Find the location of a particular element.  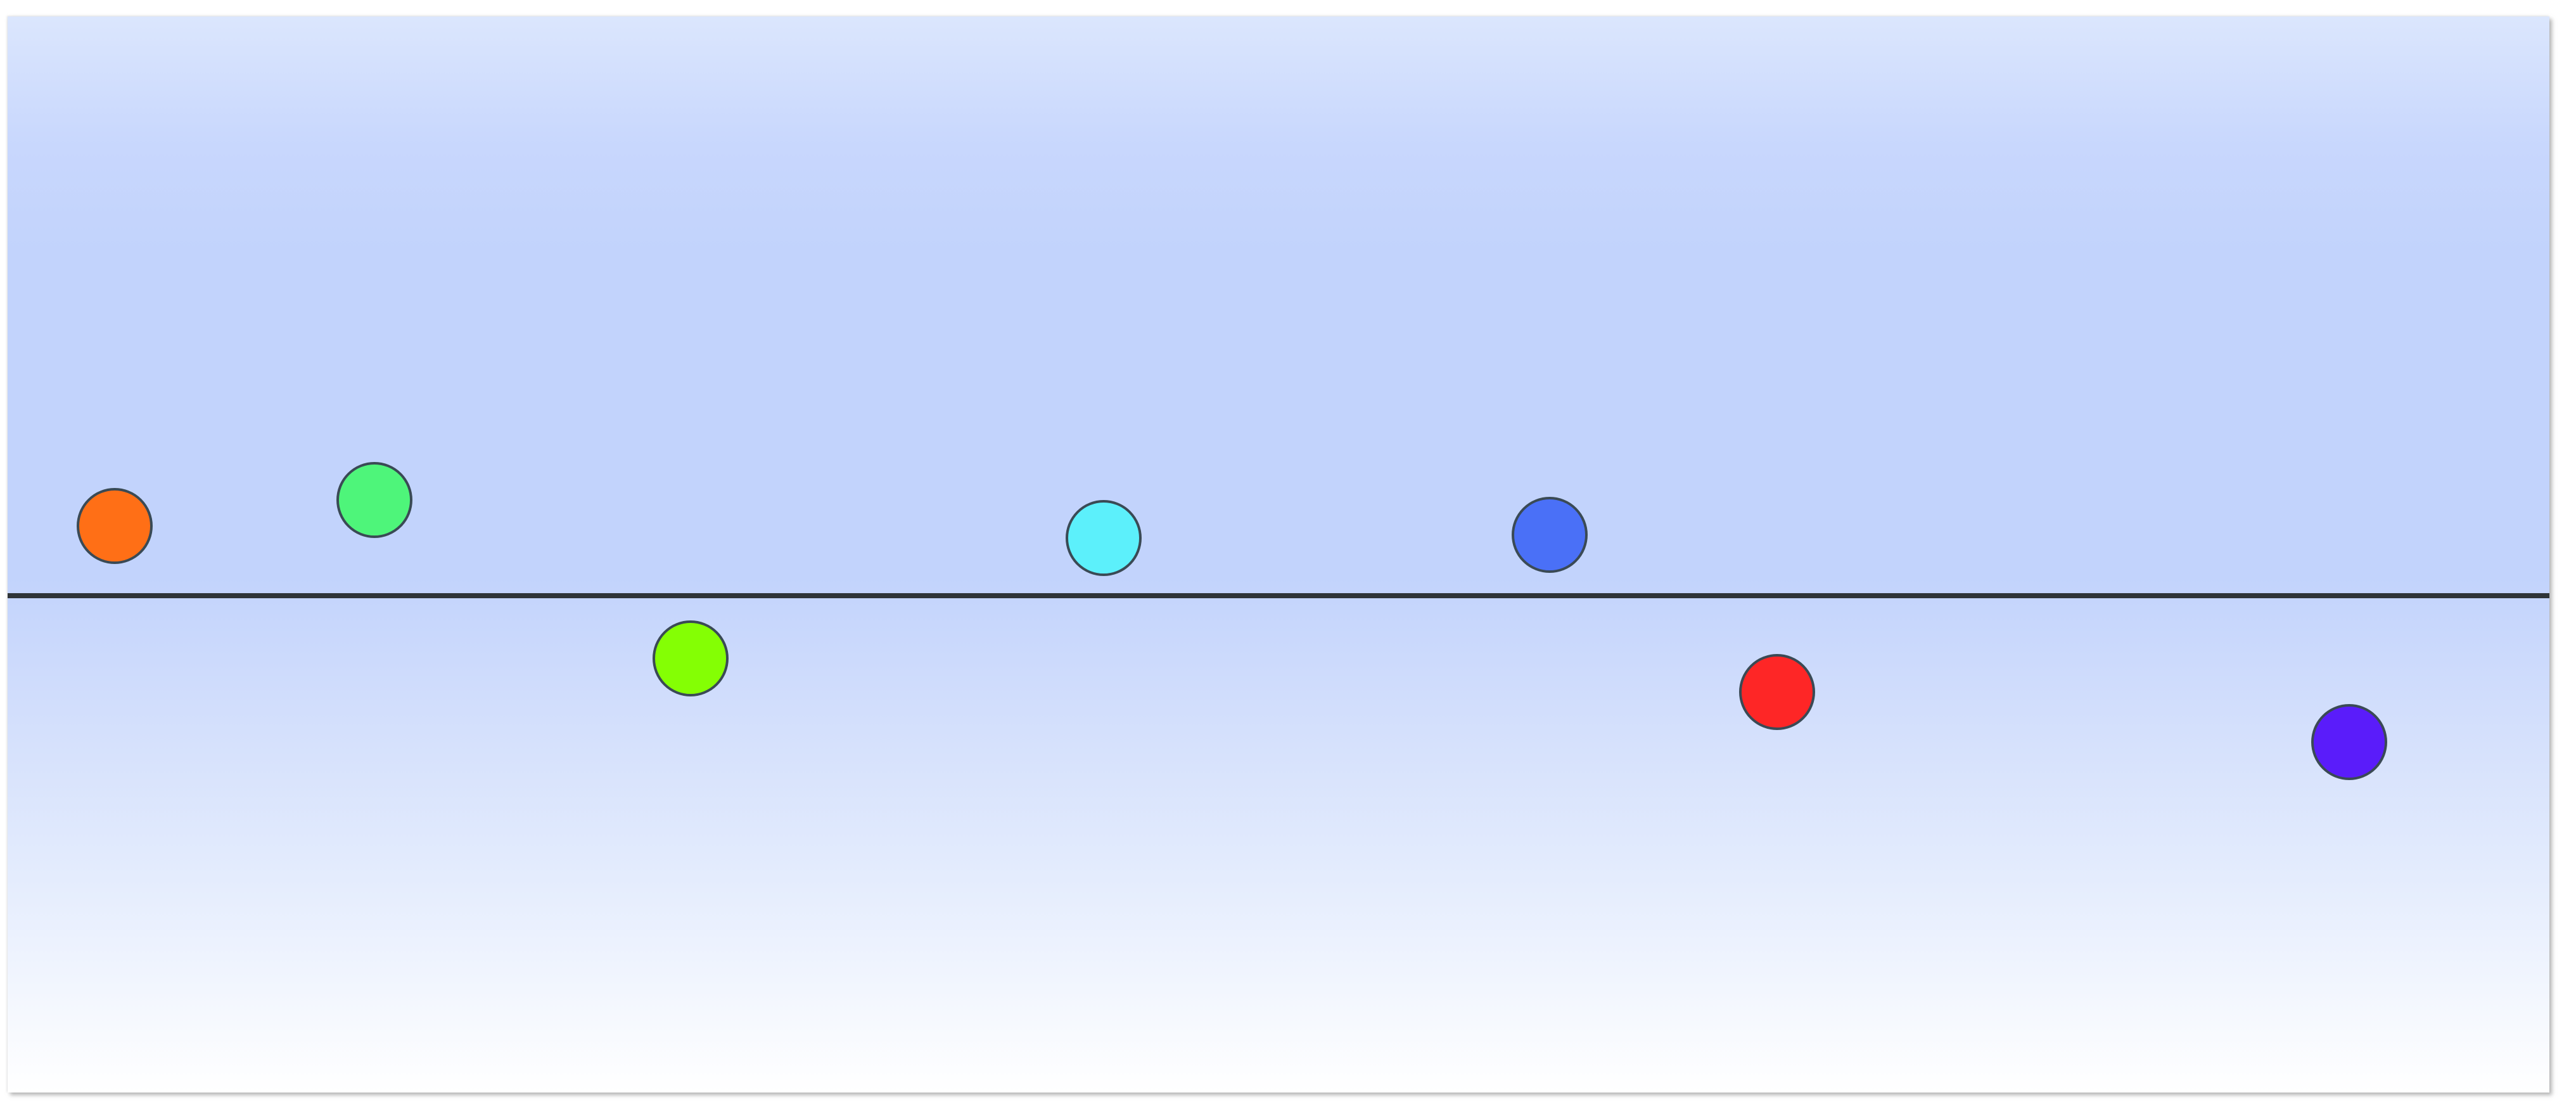

violet-dot is located at coordinates (2349, 742).